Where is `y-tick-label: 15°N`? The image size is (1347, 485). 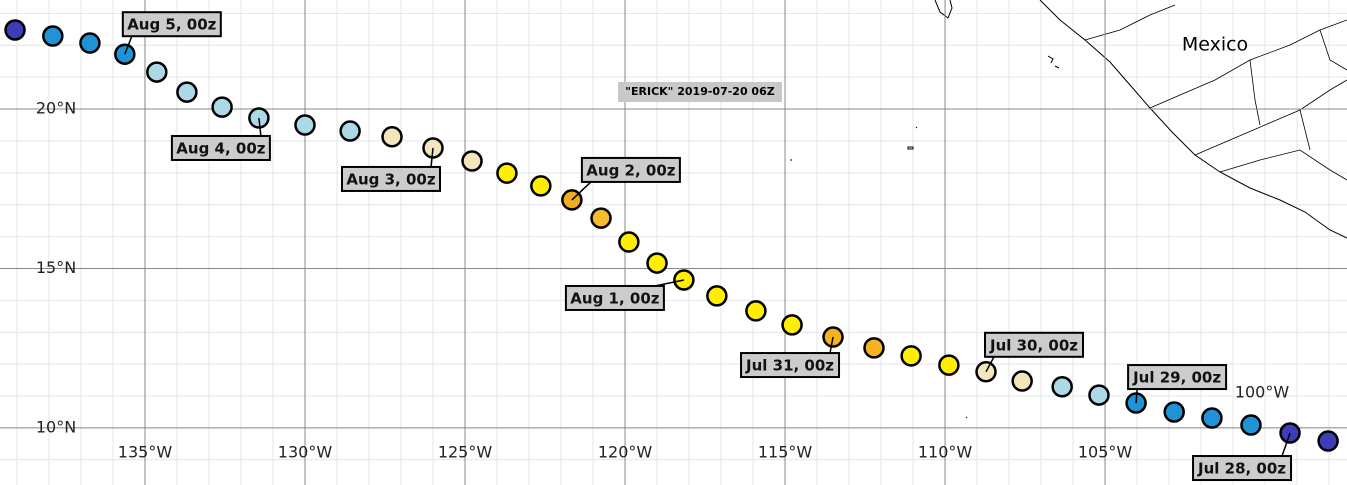
y-tick-label: 15°N is located at coordinates (56, 267).